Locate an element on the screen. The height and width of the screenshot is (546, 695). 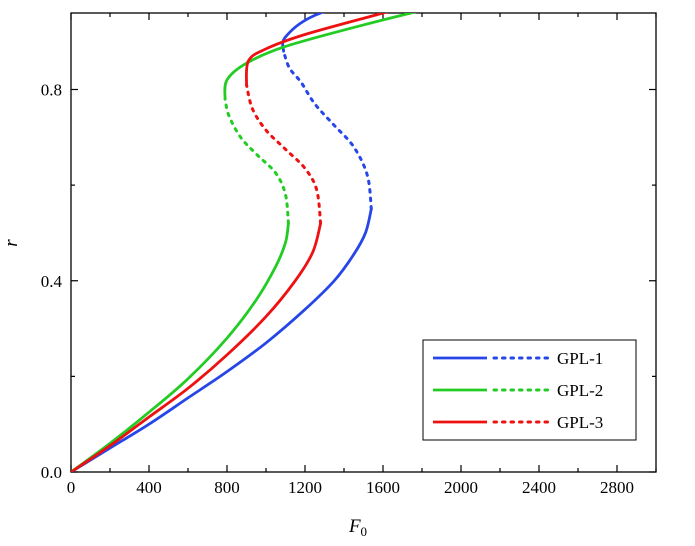
x-axis-label: F0 is located at coordinates (357, 527).